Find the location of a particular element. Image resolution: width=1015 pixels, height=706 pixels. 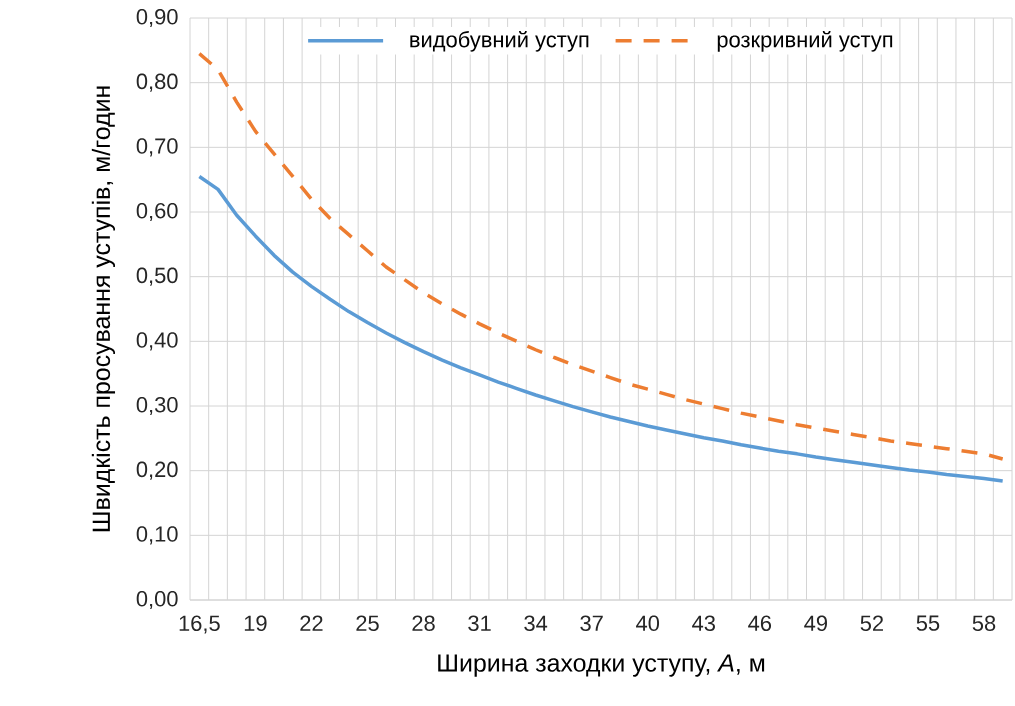

x-tick-label: 16,5 is located at coordinates (199, 624).